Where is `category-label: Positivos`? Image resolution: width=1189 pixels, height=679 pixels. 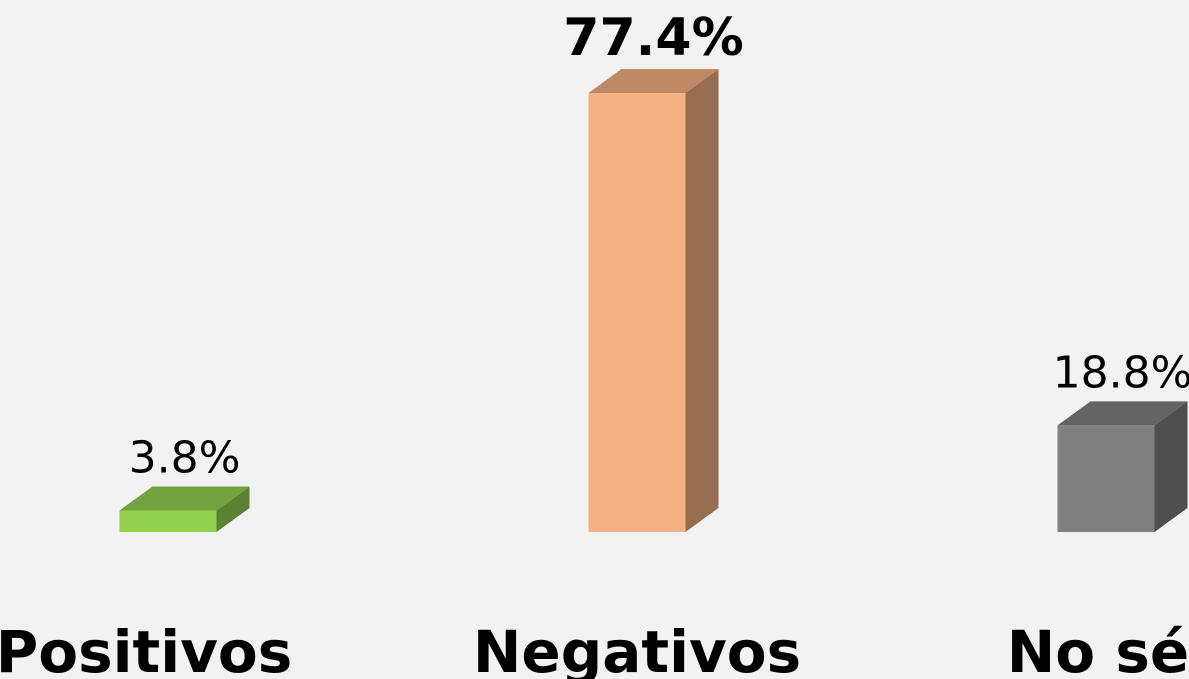
category-label: Positivos is located at coordinates (146, 648).